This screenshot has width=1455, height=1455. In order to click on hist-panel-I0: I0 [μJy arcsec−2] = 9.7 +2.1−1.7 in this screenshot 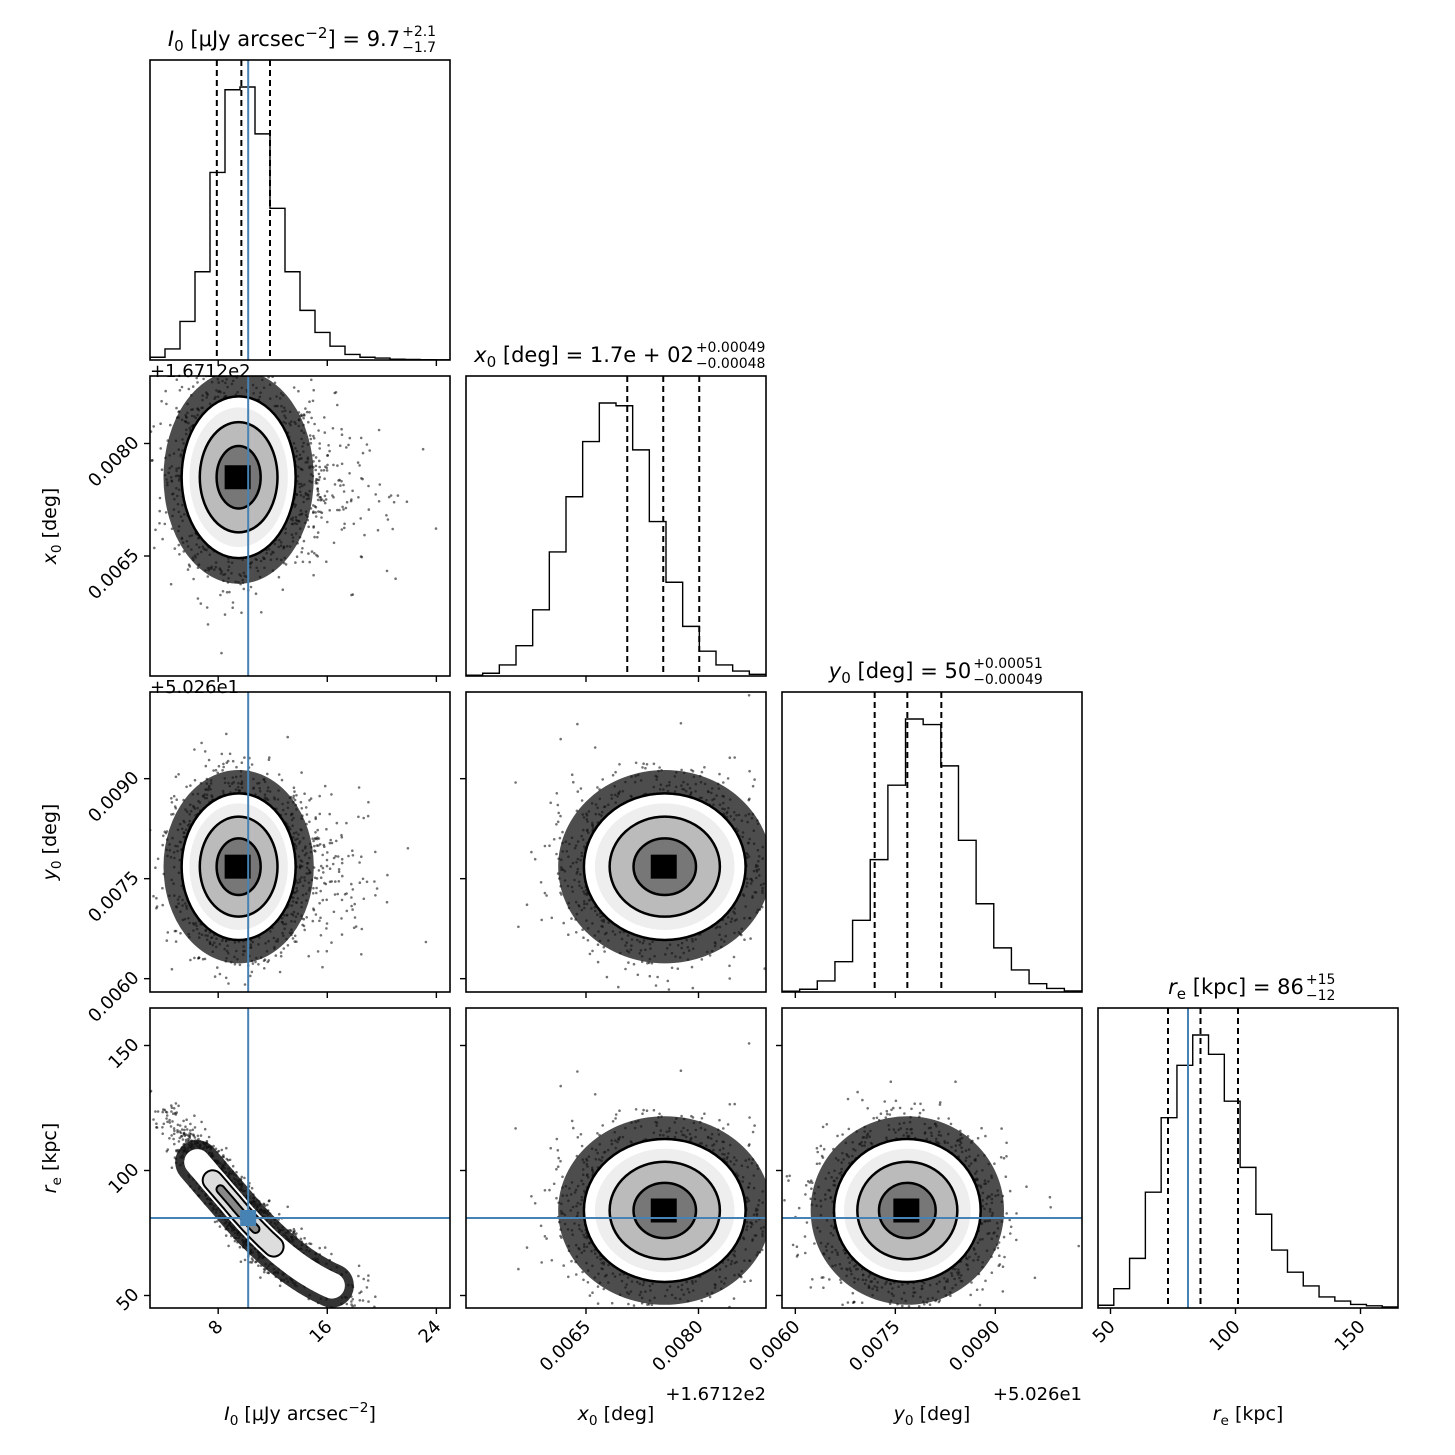, I will do `click(300, 195)`.